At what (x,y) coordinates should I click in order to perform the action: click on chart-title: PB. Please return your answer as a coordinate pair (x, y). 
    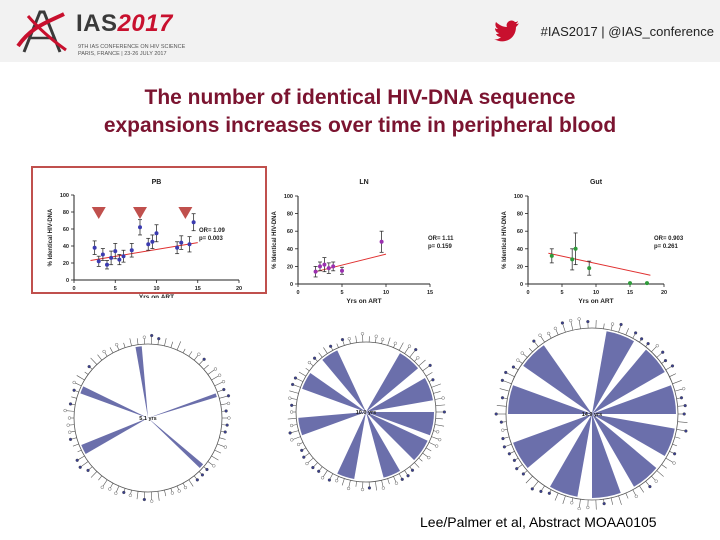
    Looking at the image, I should click on (157, 182).